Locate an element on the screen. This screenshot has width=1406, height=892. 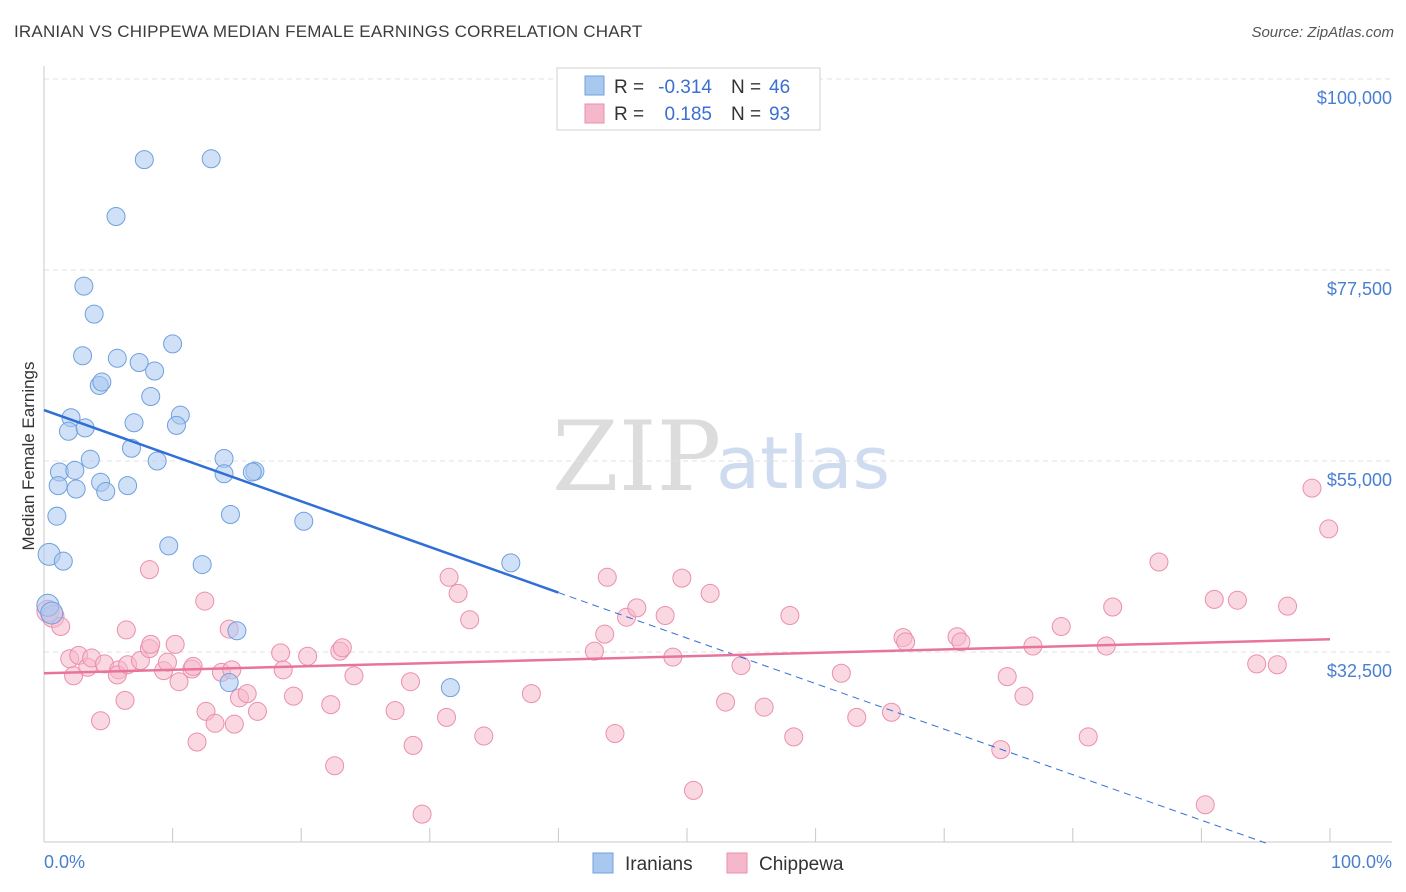
y-axis-label: Median Female Earnings is located at coordinates (28, 456).